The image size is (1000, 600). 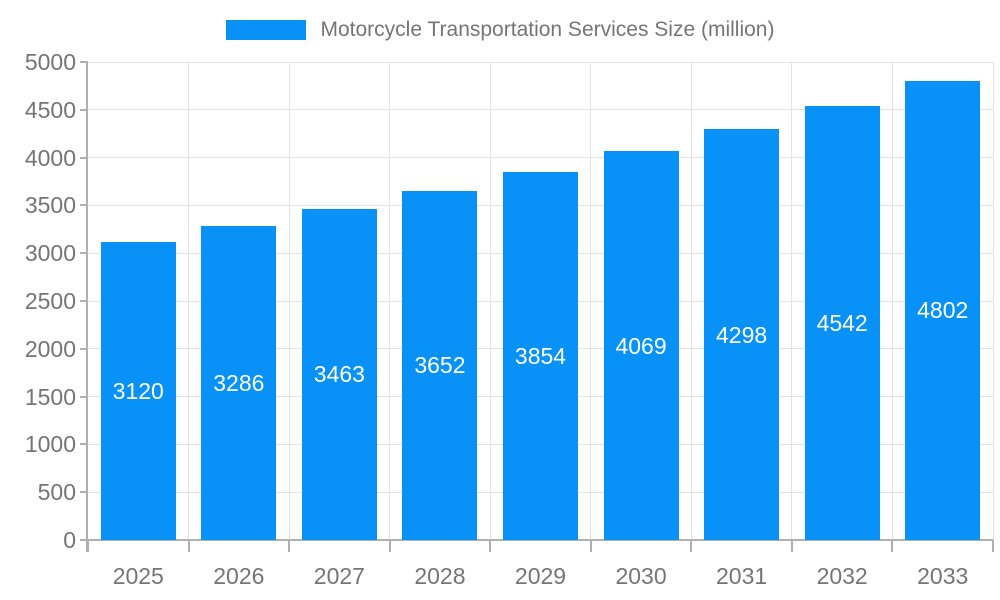 I want to click on y-axis-label: 2000, so click(x=50, y=348).